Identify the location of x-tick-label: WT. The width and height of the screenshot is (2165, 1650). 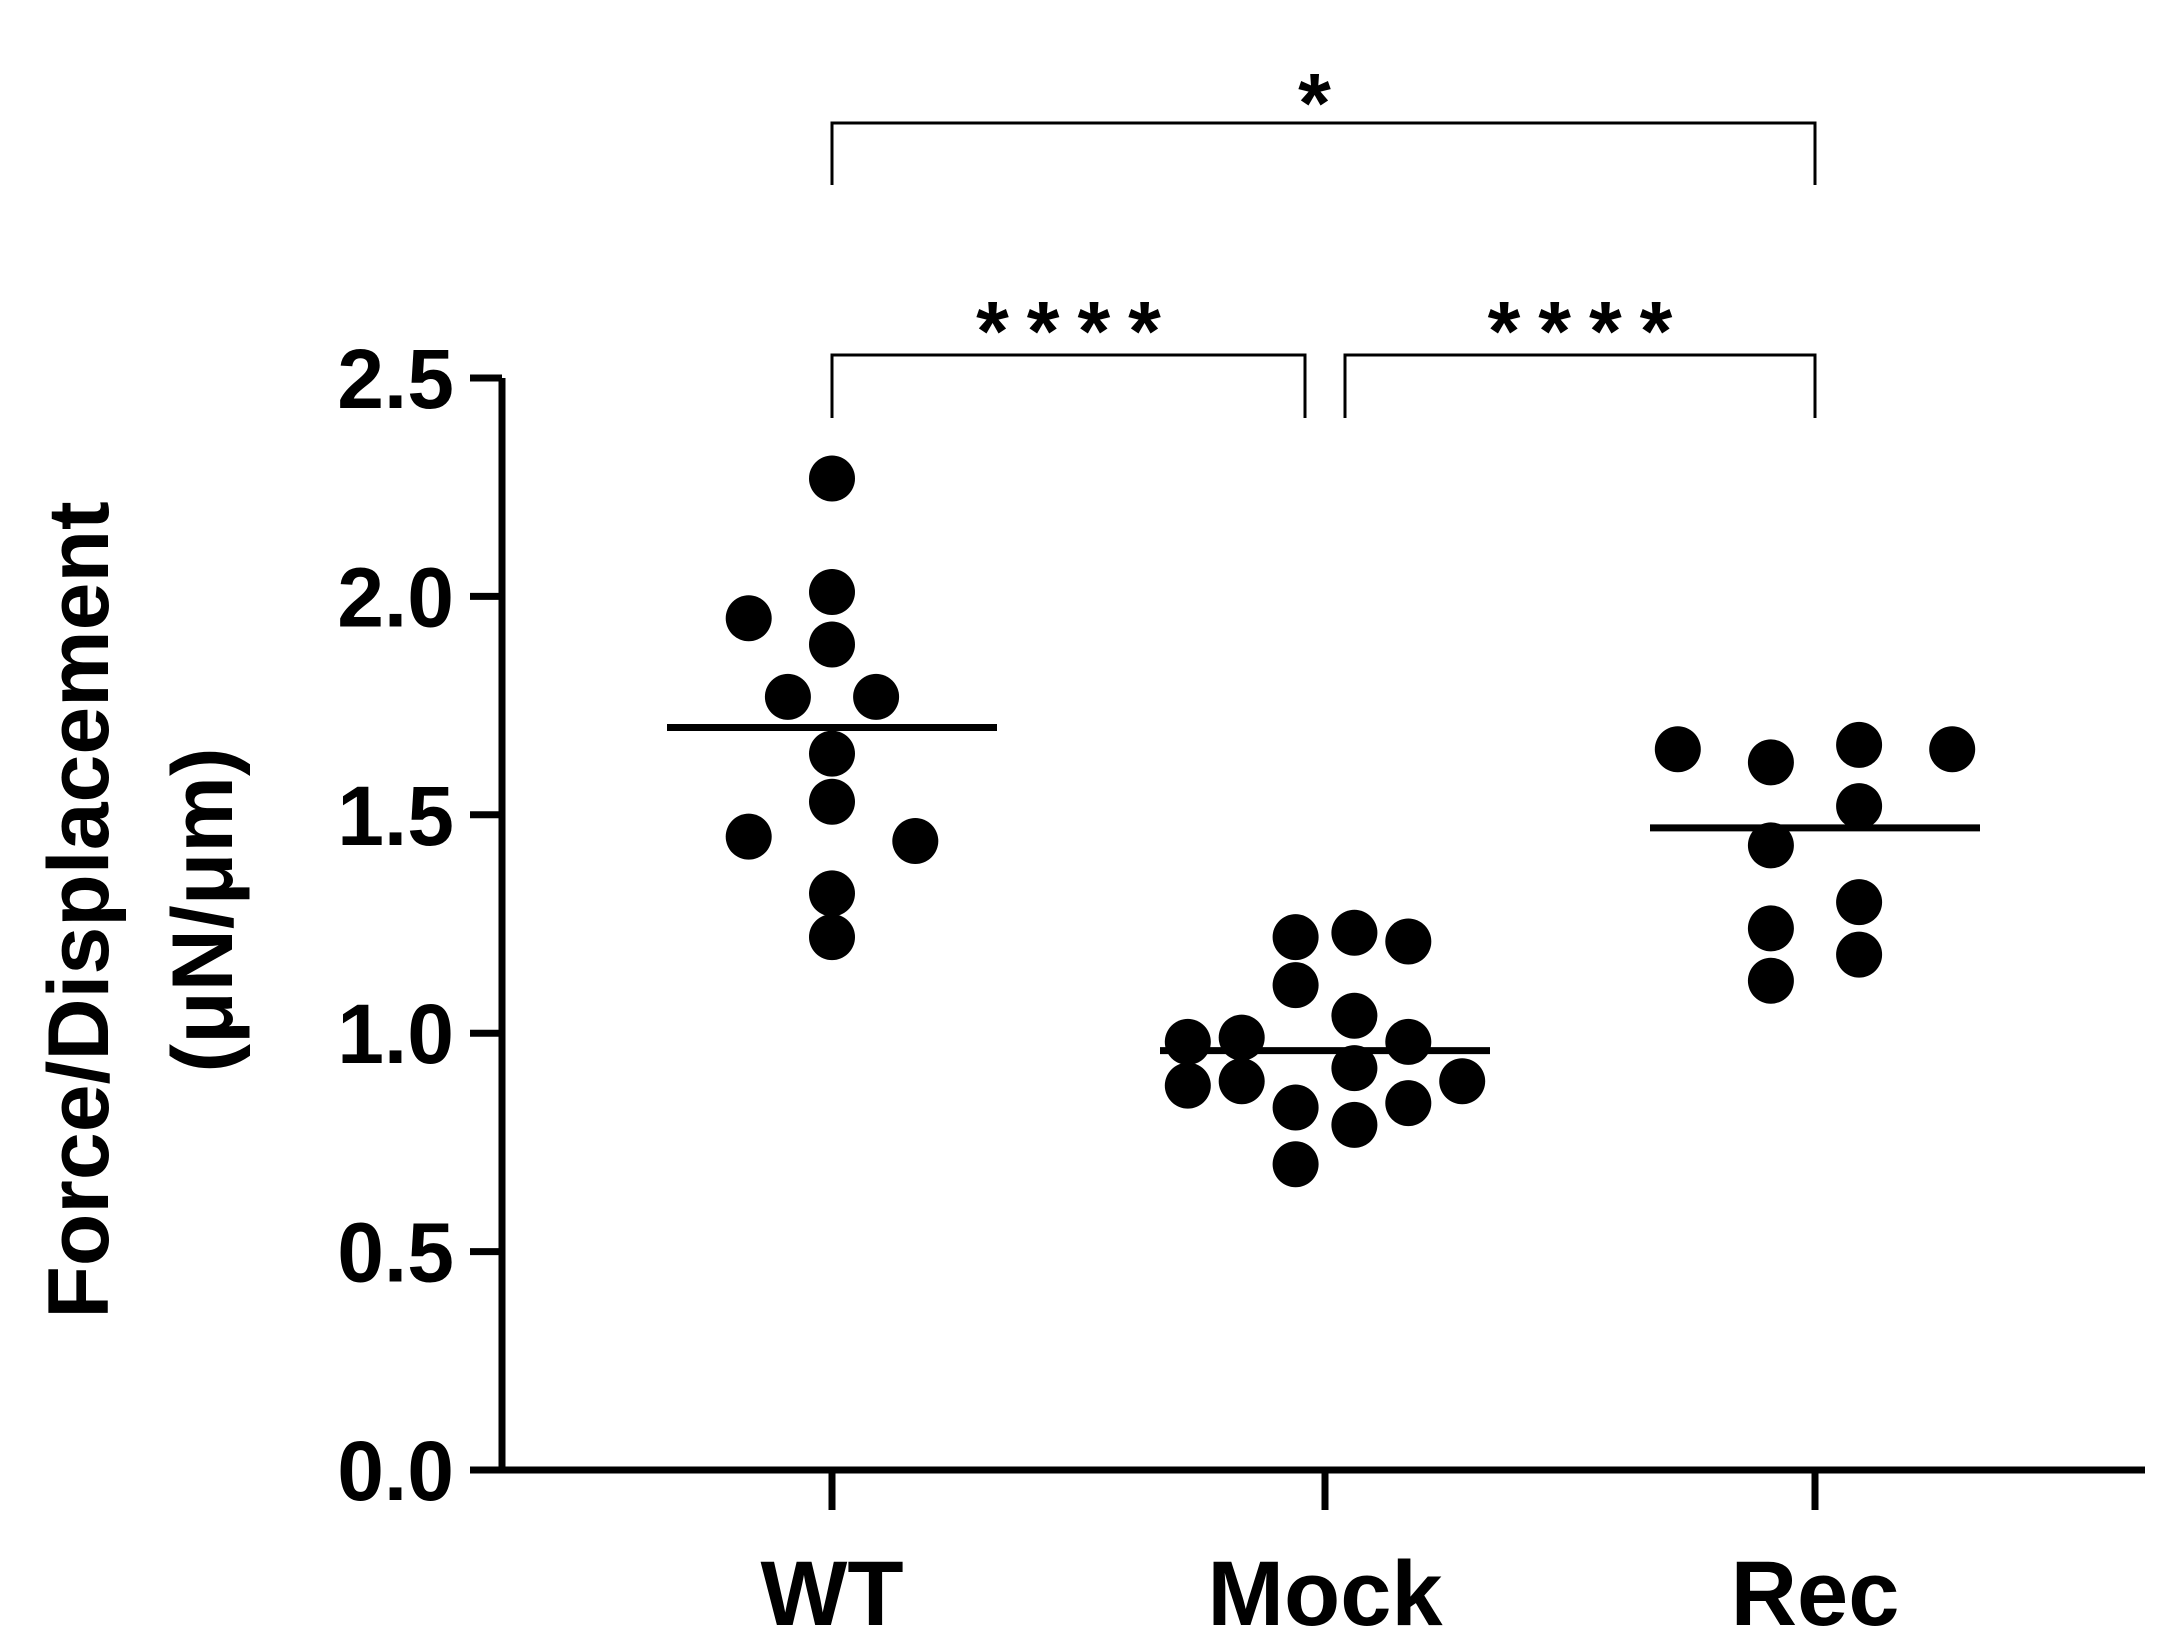
(831, 1594).